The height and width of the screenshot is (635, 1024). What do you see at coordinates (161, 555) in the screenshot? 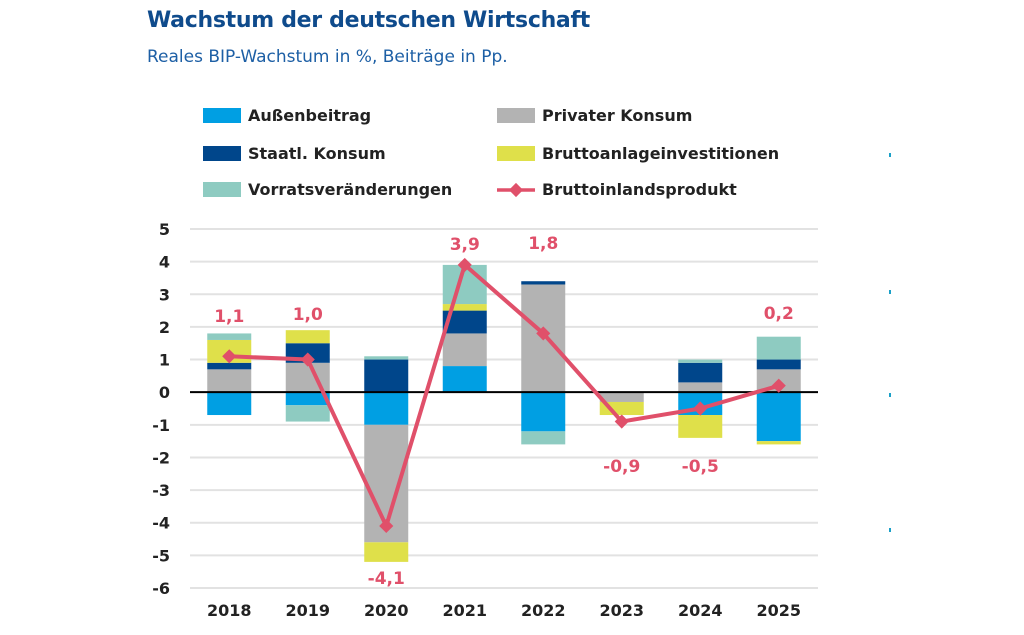
I see `y-tick-label: -5` at bounding box center [161, 555].